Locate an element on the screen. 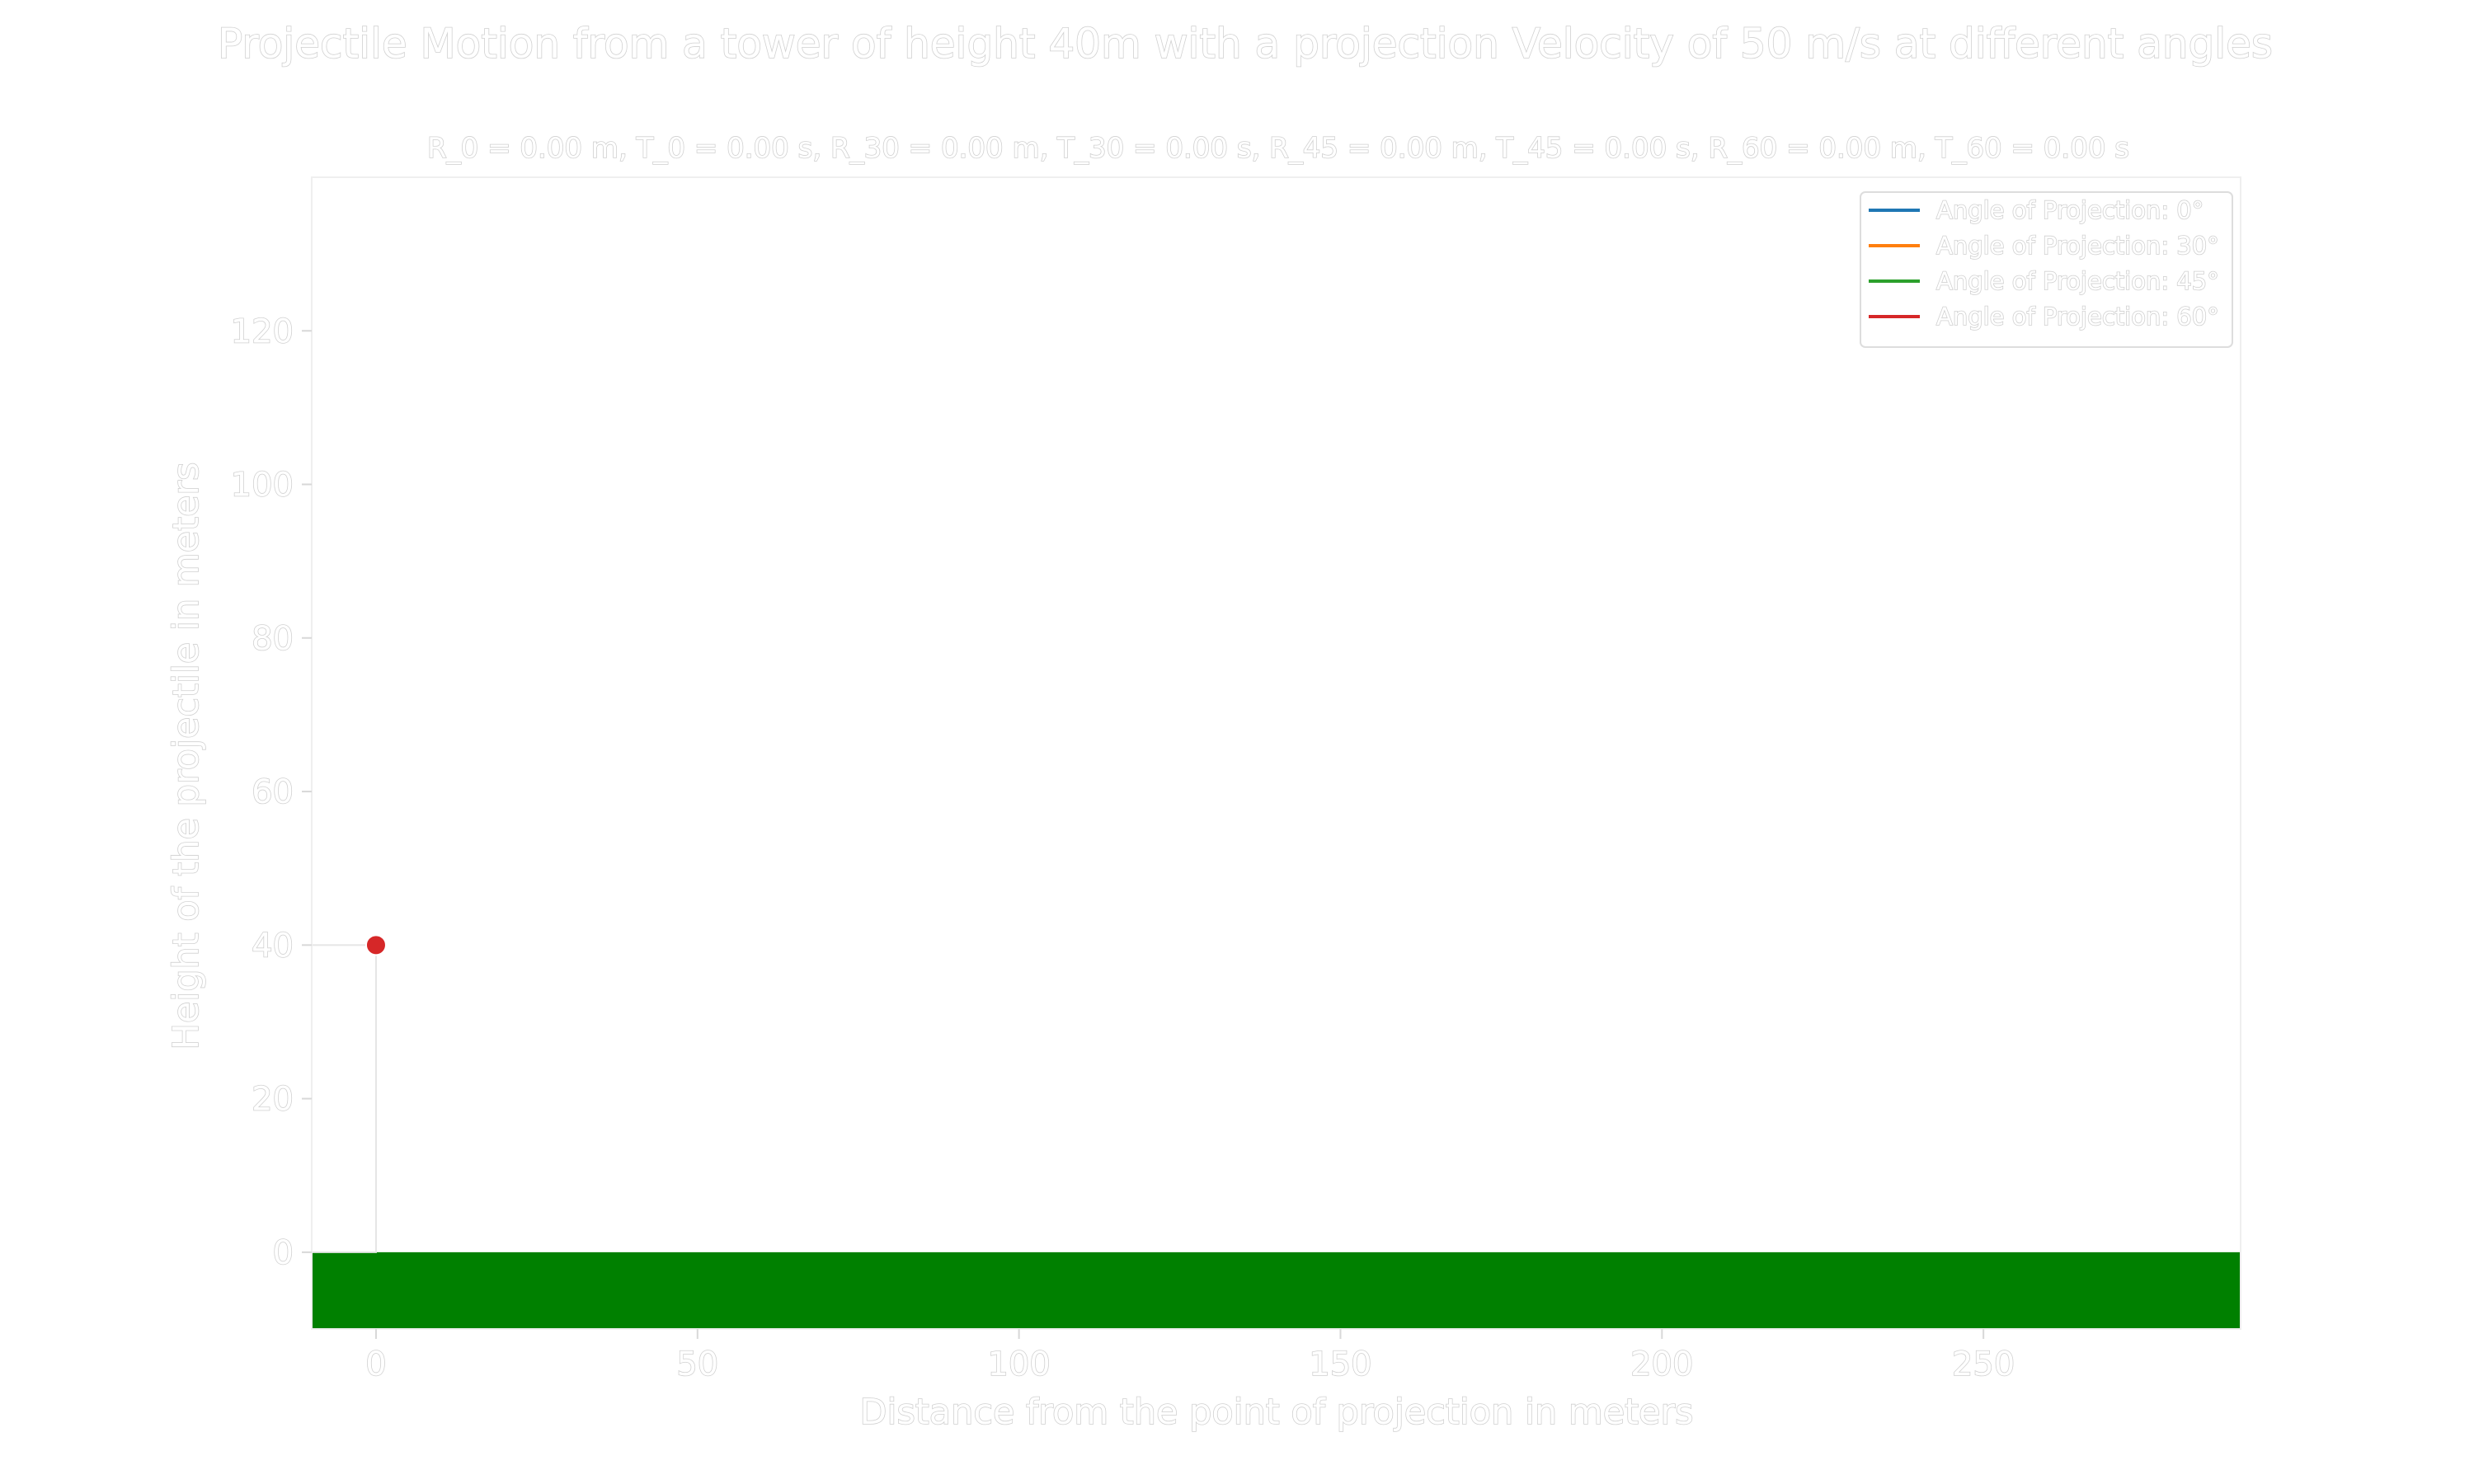 The height and width of the screenshot is (1484, 2474). legend-label: Angle of Projection: 0° is located at coordinates (2070, 210).